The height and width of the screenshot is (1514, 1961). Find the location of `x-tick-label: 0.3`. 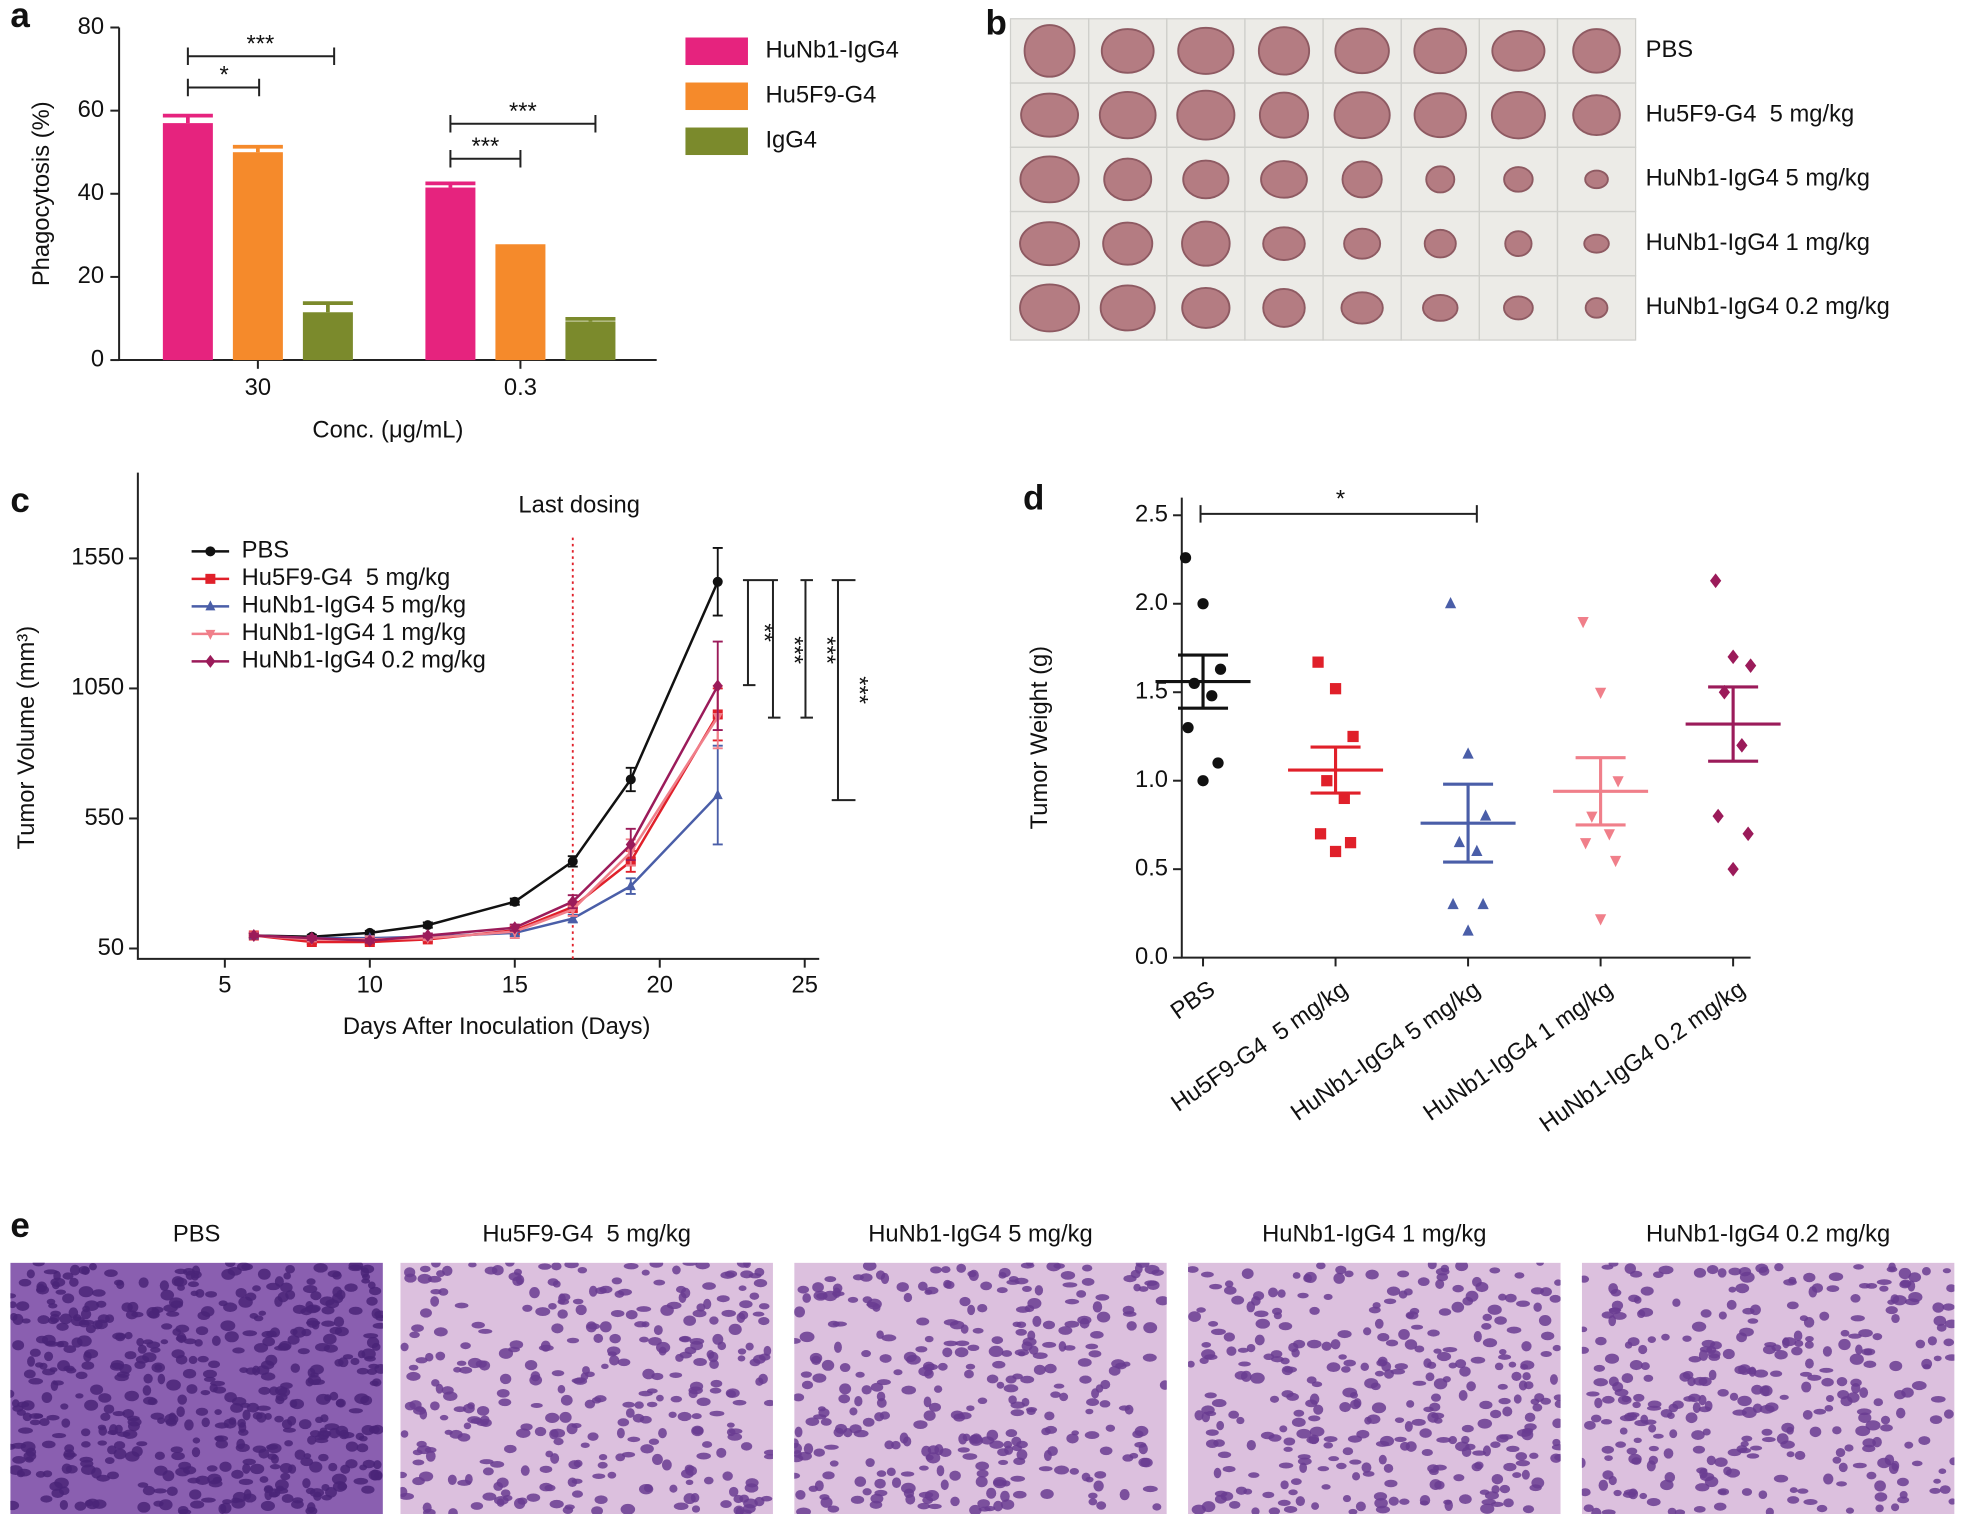

x-tick-label: 0.3 is located at coordinates (520, 387).